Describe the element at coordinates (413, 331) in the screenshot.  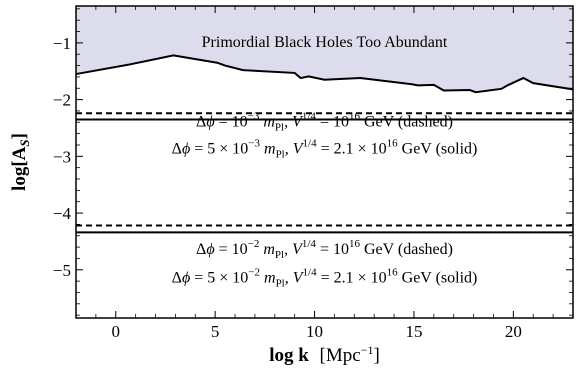
I see `x-tick-label: 15` at that location.